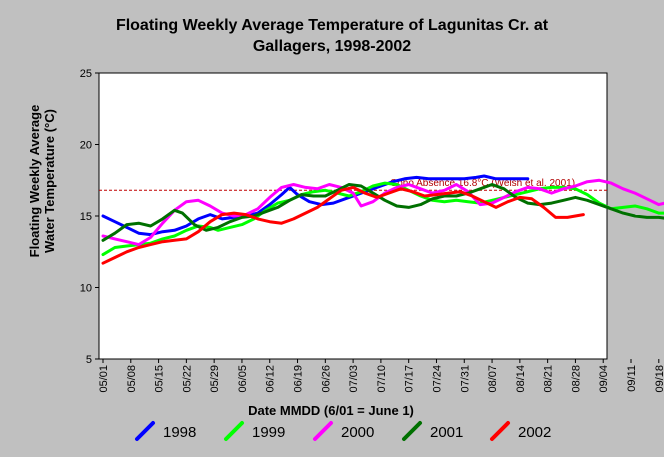  I want to click on x-tick-label: 07/03, so click(354, 379).